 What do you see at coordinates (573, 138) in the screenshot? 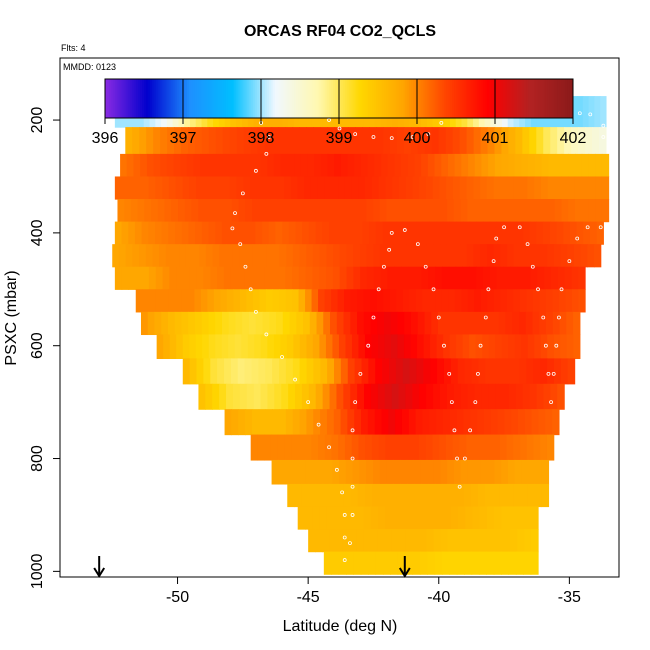
I see `colorbar-tick-label: 402` at bounding box center [573, 138].